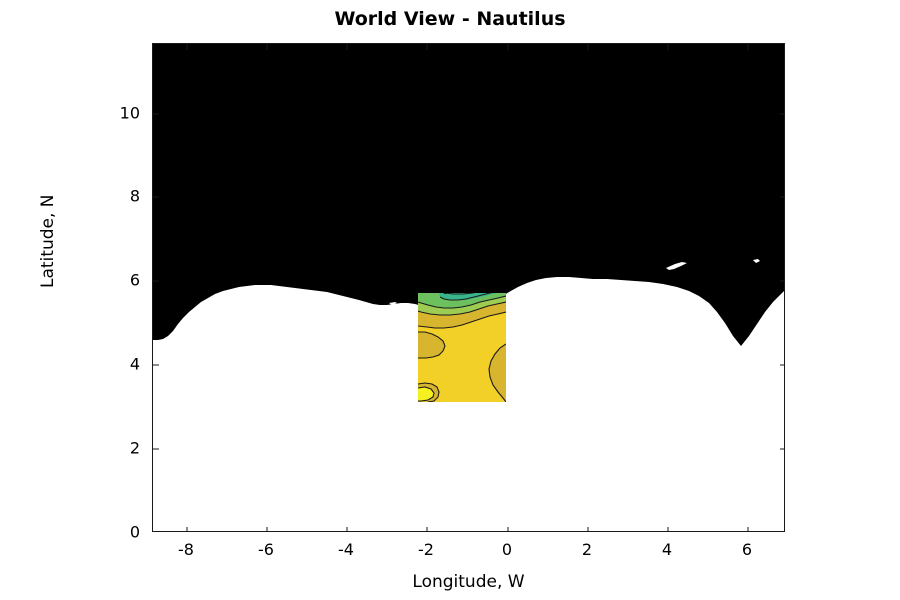 The width and height of the screenshot is (900, 600). Describe the element at coordinates (346, 549) in the screenshot. I see `xtick-label-2: -4` at that location.